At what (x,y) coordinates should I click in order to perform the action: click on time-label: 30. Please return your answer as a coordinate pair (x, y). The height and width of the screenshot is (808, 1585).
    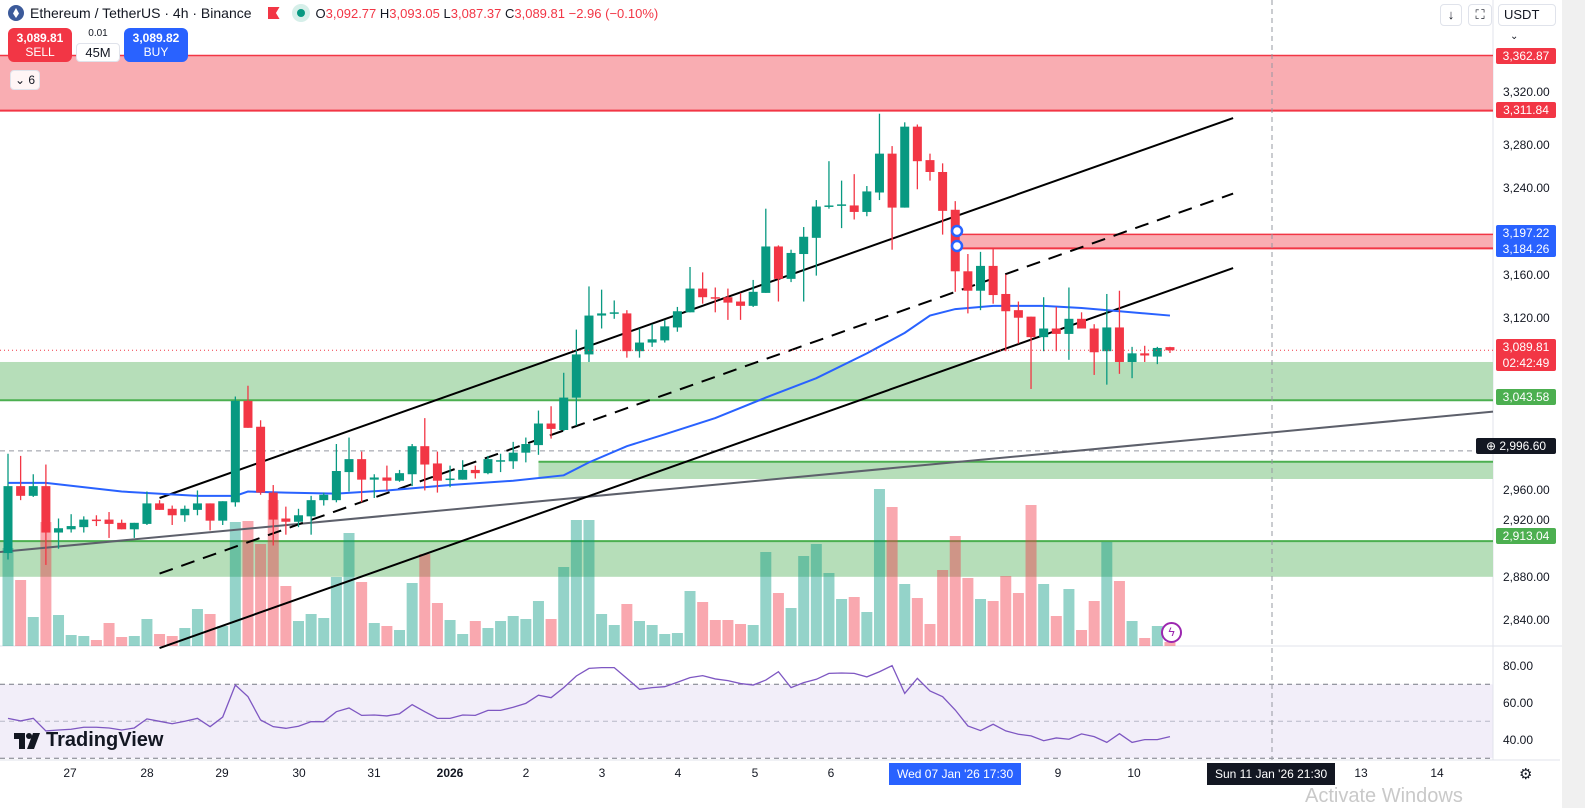
    Looking at the image, I should click on (299, 773).